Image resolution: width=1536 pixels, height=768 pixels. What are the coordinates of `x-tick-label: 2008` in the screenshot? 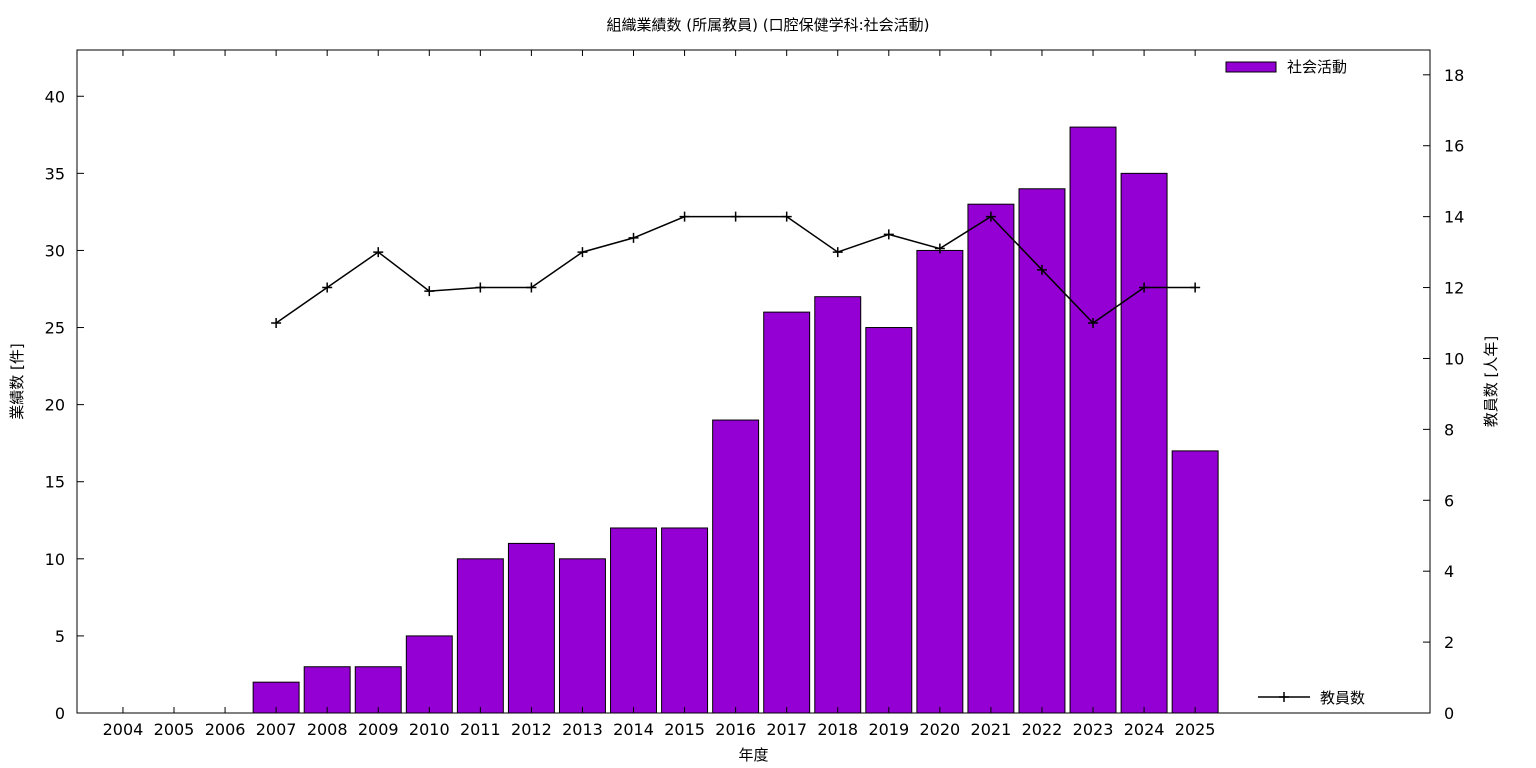 It's located at (327, 729).